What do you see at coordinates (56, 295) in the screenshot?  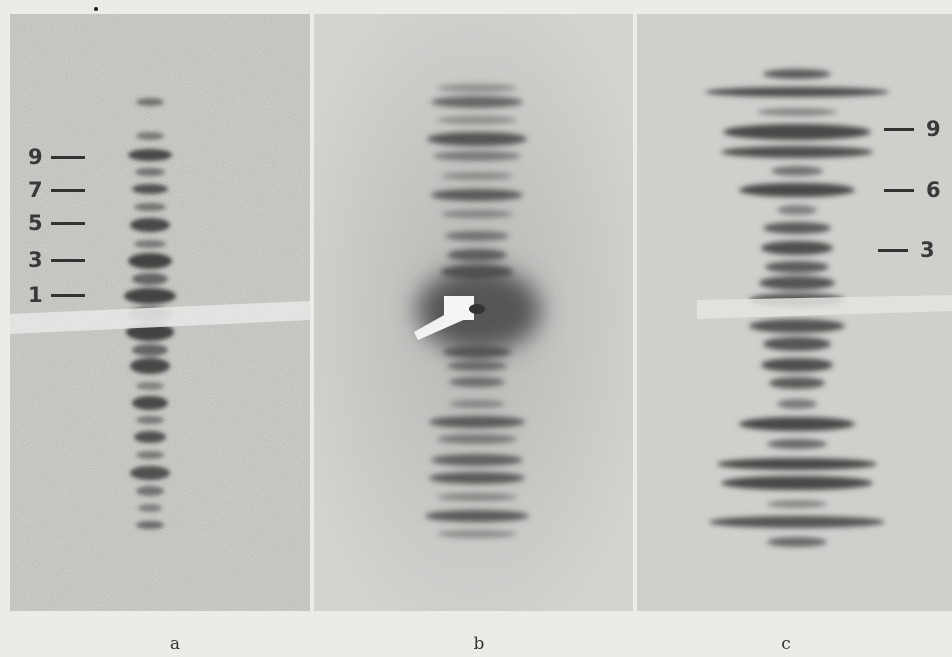 I see `marker-1: 1` at bounding box center [56, 295].